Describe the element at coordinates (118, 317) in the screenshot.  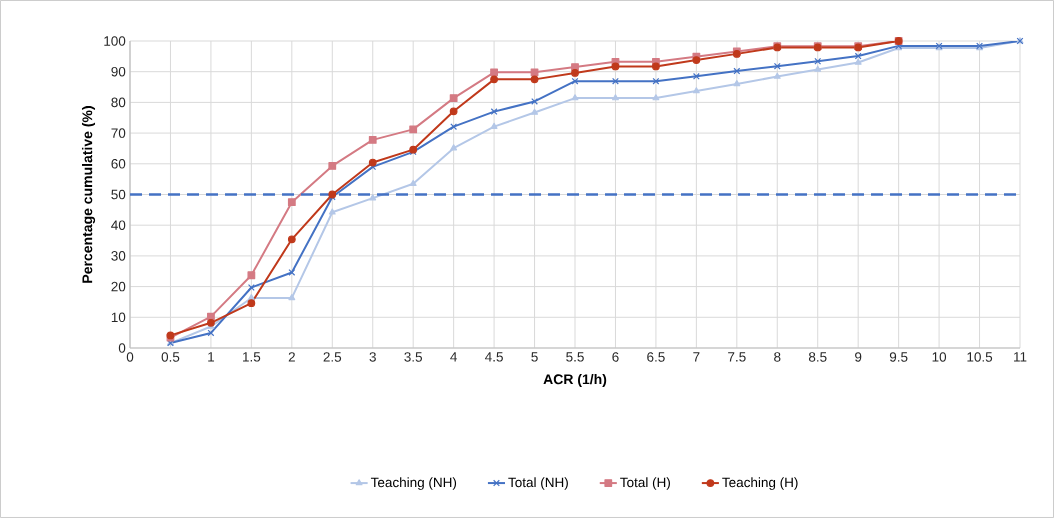
I see `y-tick-label: 10` at that location.